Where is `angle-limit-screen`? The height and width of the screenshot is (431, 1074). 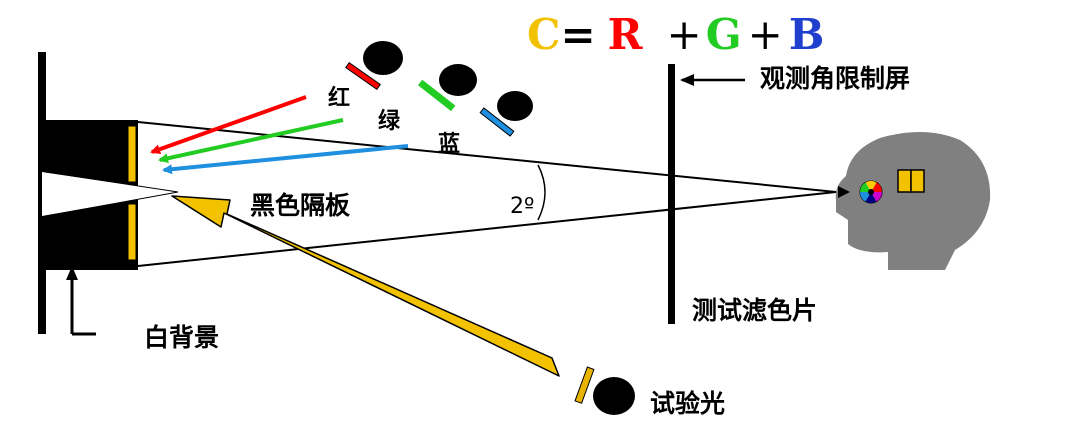
angle-limit-screen is located at coordinates (706, 194).